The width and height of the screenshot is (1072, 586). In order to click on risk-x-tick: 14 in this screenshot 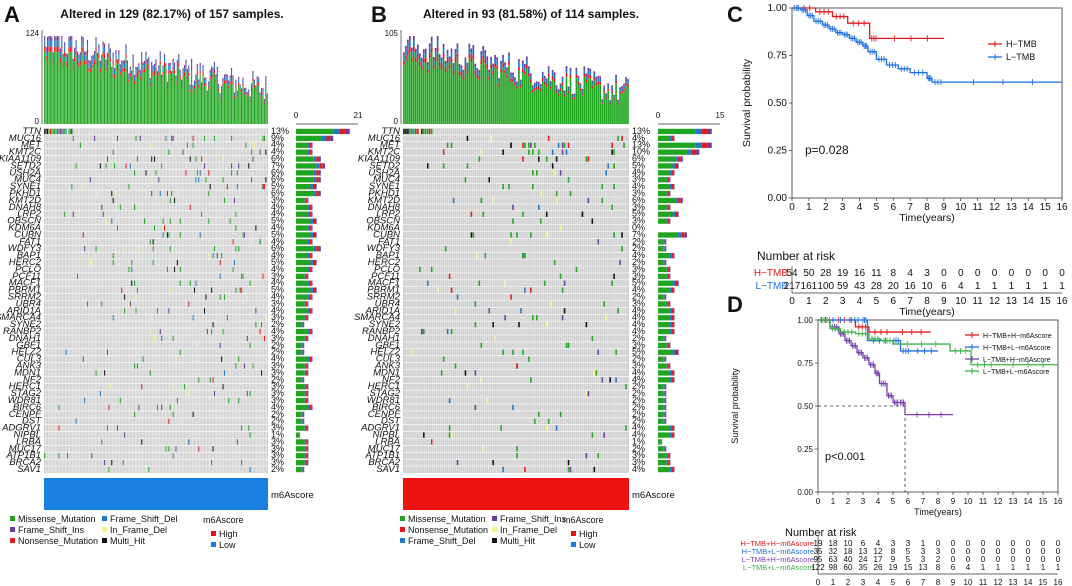, I will do `click(1029, 301)`.